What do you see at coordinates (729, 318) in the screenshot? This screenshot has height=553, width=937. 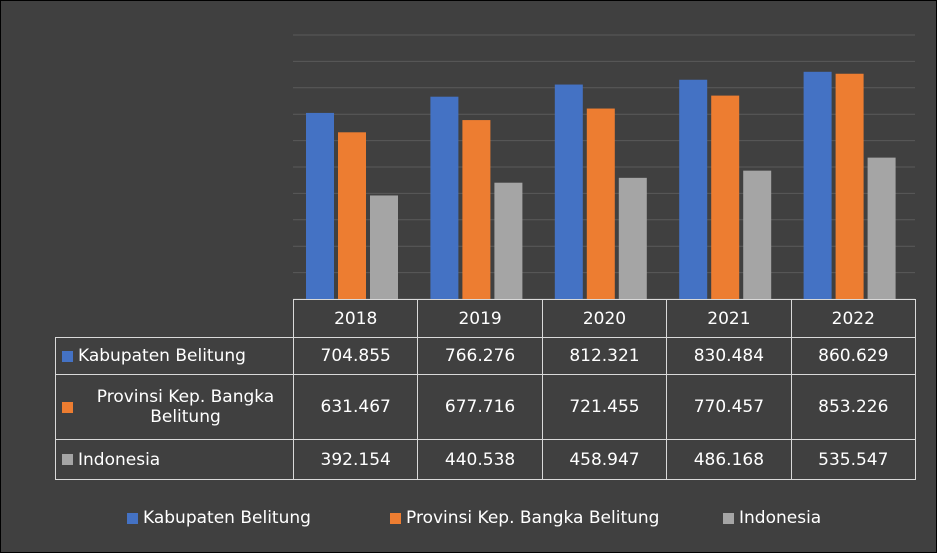 I see `table-header: 2021` at bounding box center [729, 318].